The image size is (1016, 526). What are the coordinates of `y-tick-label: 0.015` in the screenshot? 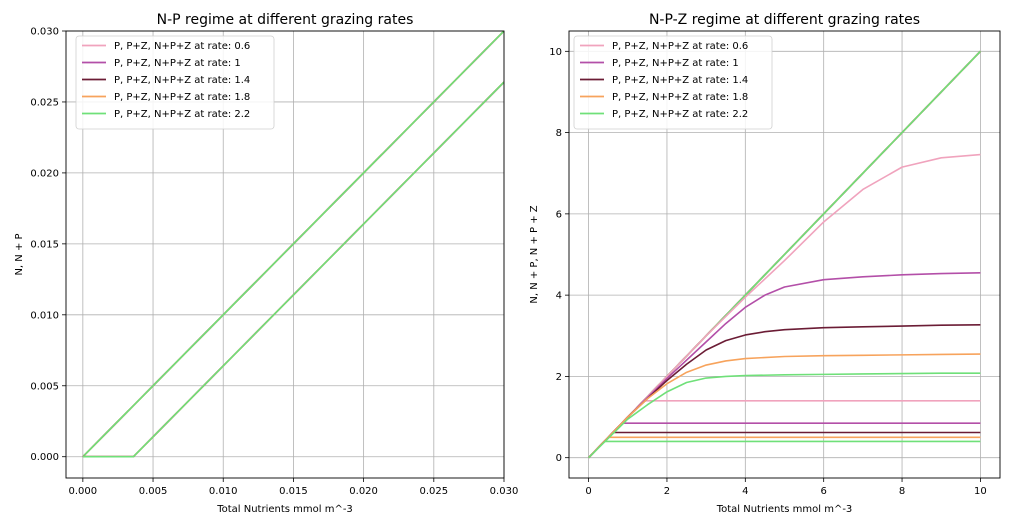 It's located at (44, 244).